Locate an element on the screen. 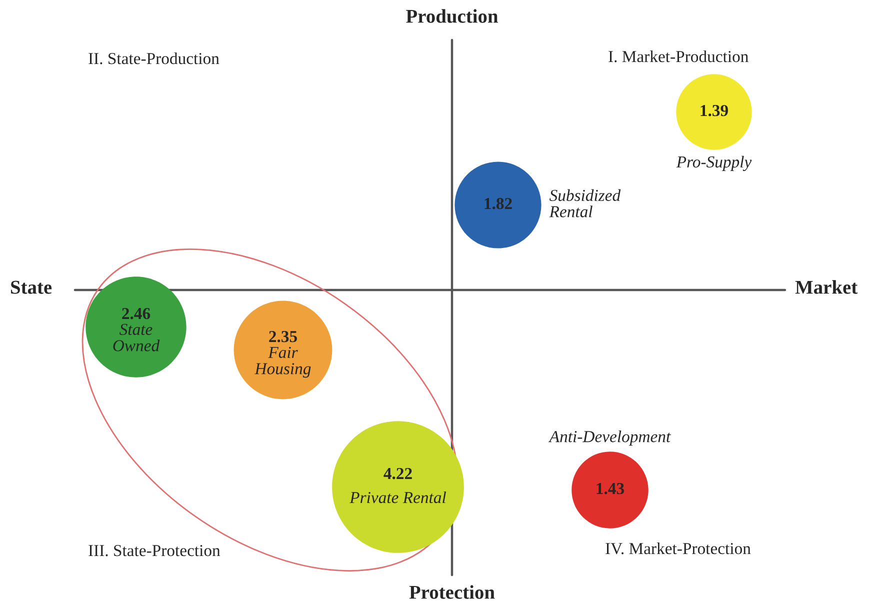 This screenshot has width=874, height=608. data-label: 2.46 is located at coordinates (136, 314).